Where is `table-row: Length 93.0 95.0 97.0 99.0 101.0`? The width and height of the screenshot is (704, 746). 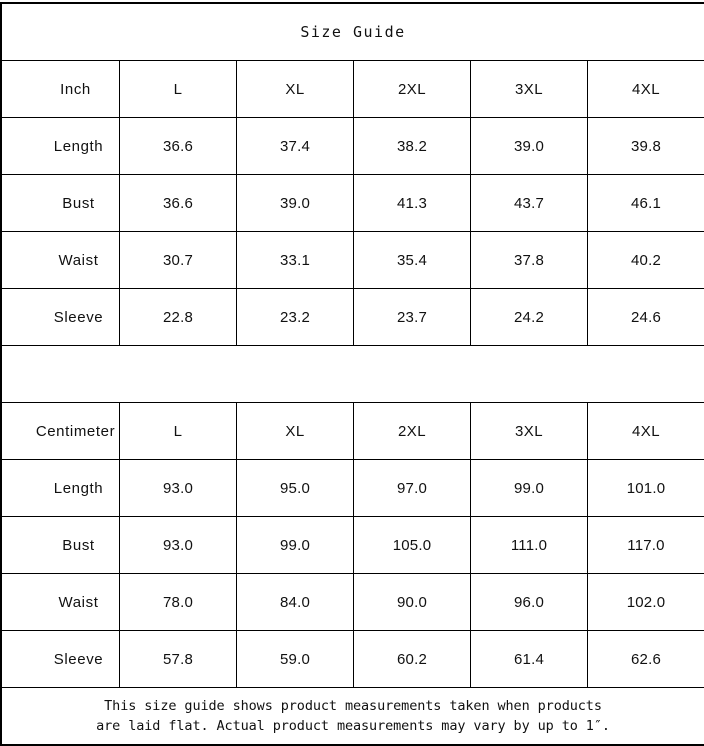
table-row: Length 93.0 95.0 97.0 99.0 101.0 is located at coordinates (353, 488).